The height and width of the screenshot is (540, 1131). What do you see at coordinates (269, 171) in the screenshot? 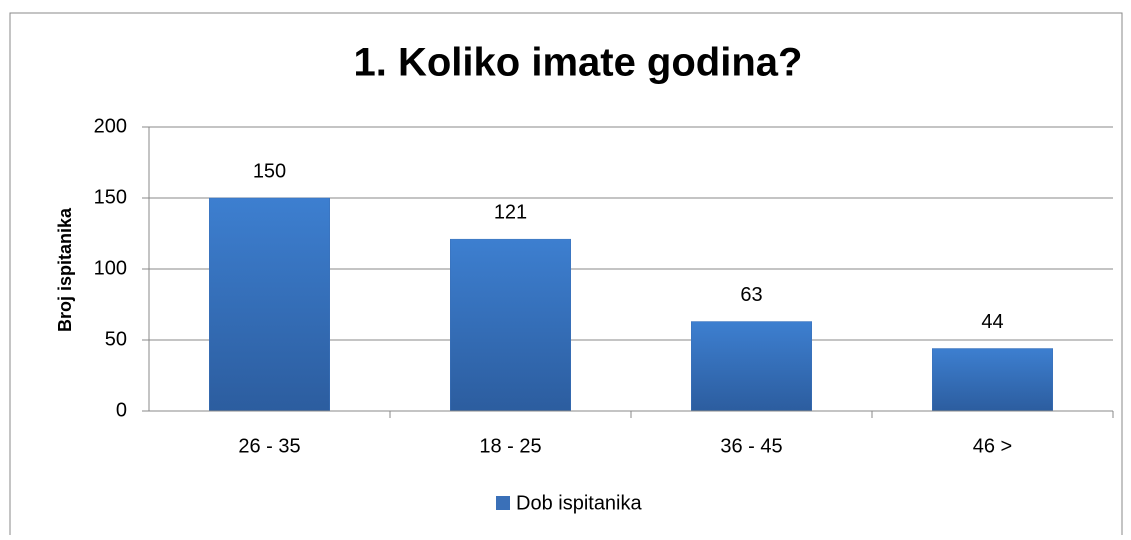
I see `data-label: 150` at bounding box center [269, 171].